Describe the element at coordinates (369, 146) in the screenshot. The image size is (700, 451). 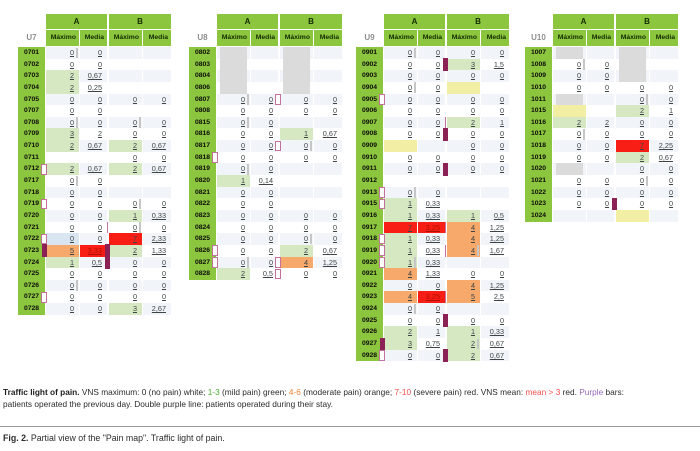
I see `room-number-cell: 0909` at that location.